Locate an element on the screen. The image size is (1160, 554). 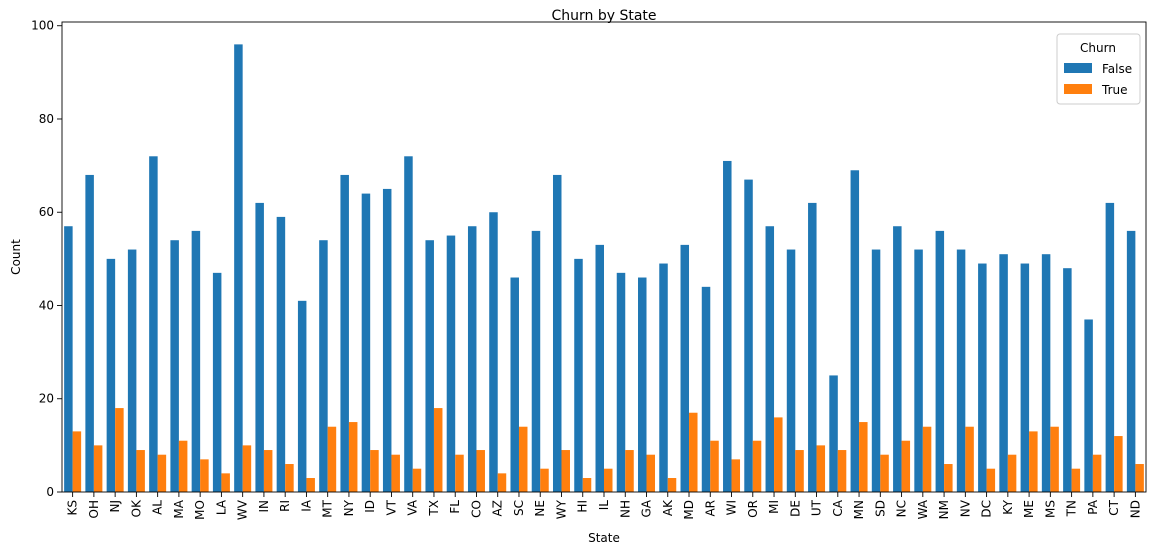
x-tick-label-RI: RI is located at coordinates (285, 506).